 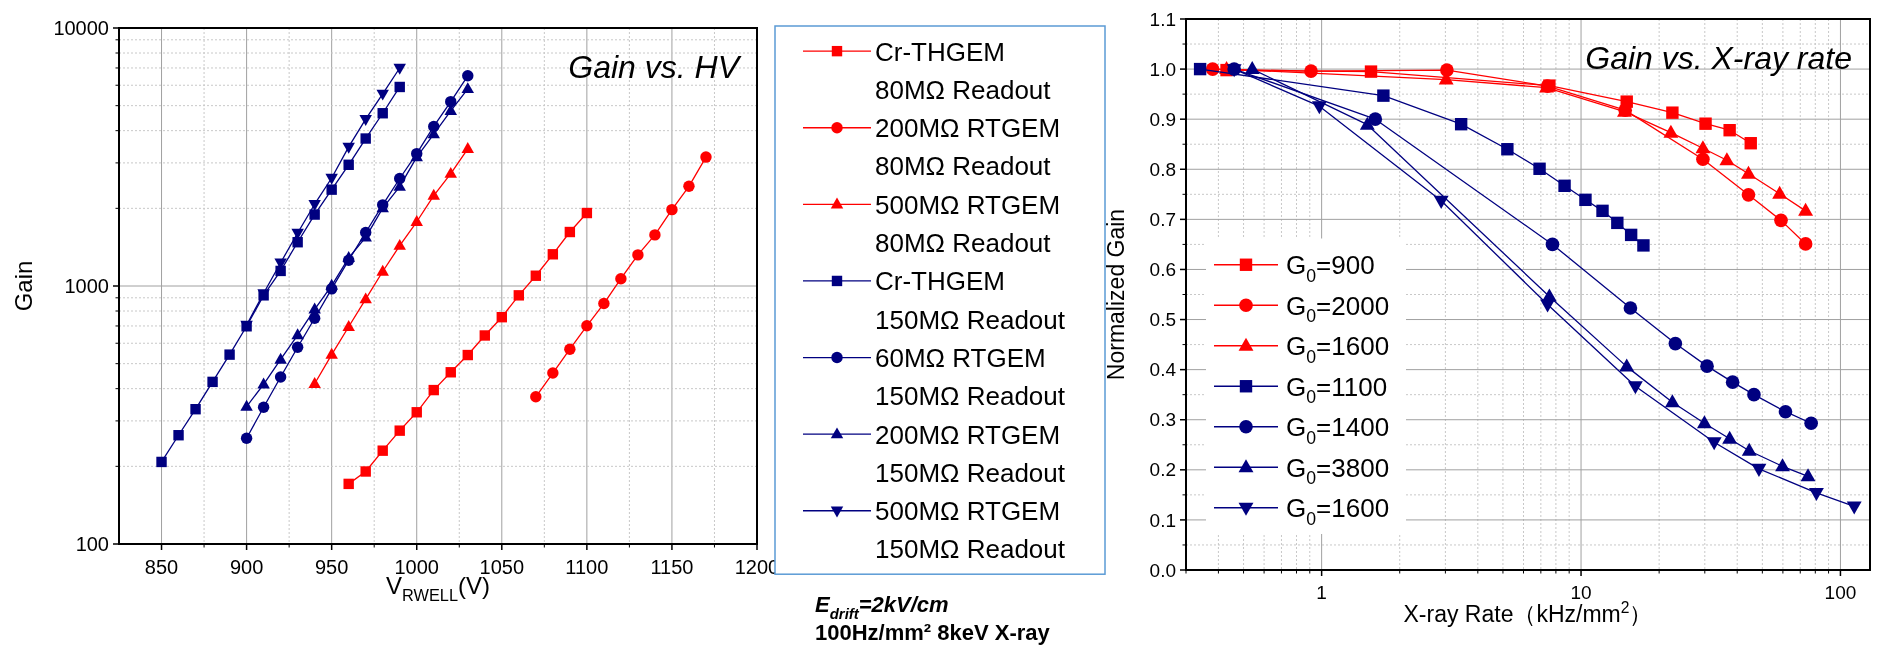 What do you see at coordinates (1330, 268) in the screenshot?
I see `legend-label: G$_{0}$=900` at bounding box center [1330, 268].